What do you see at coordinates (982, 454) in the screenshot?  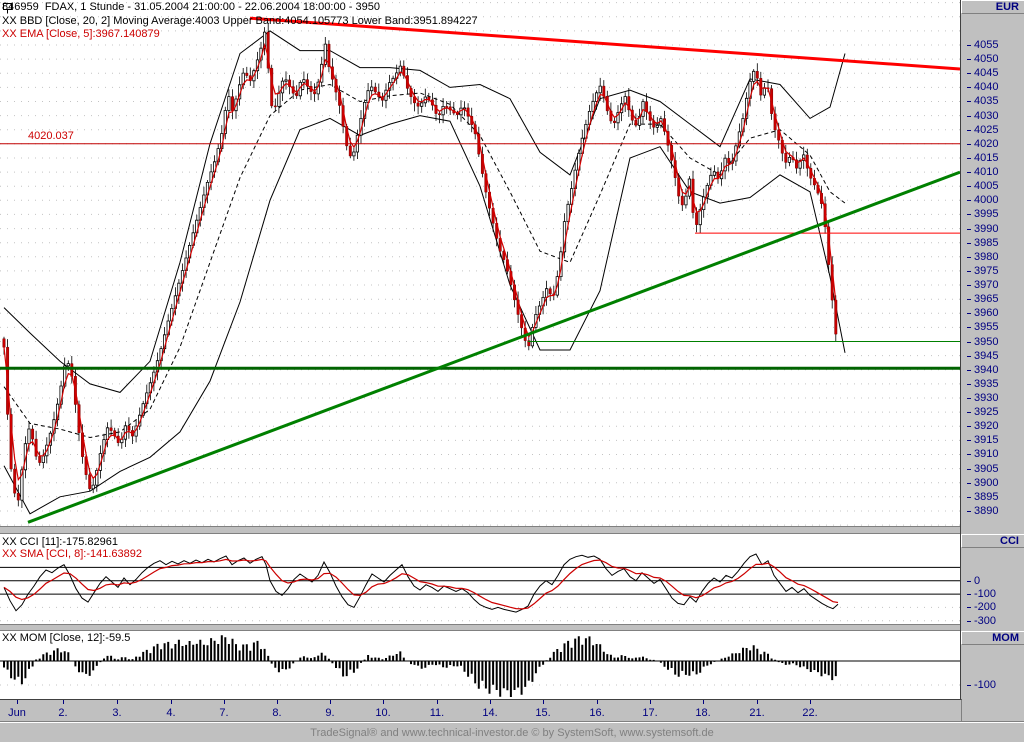 I see `price-tick-label: 3910` at bounding box center [982, 454].